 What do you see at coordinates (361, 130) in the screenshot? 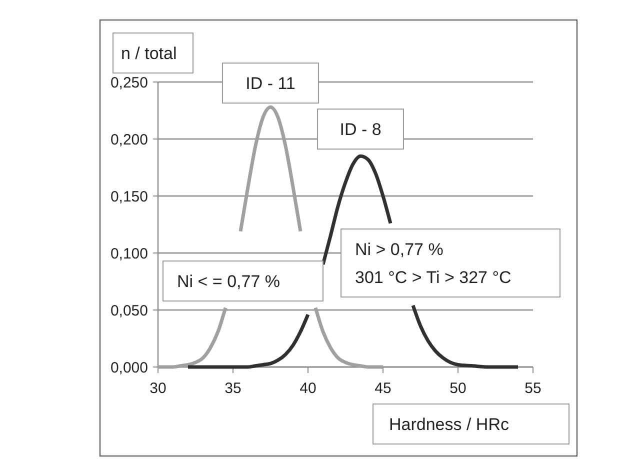
I see `series-label: ID - 8` at bounding box center [361, 130].